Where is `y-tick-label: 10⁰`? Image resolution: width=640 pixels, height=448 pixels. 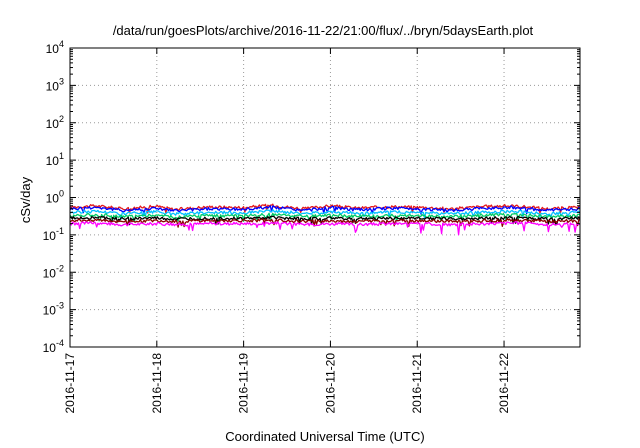 y-tick-label: 10⁰ is located at coordinates (55, 197).